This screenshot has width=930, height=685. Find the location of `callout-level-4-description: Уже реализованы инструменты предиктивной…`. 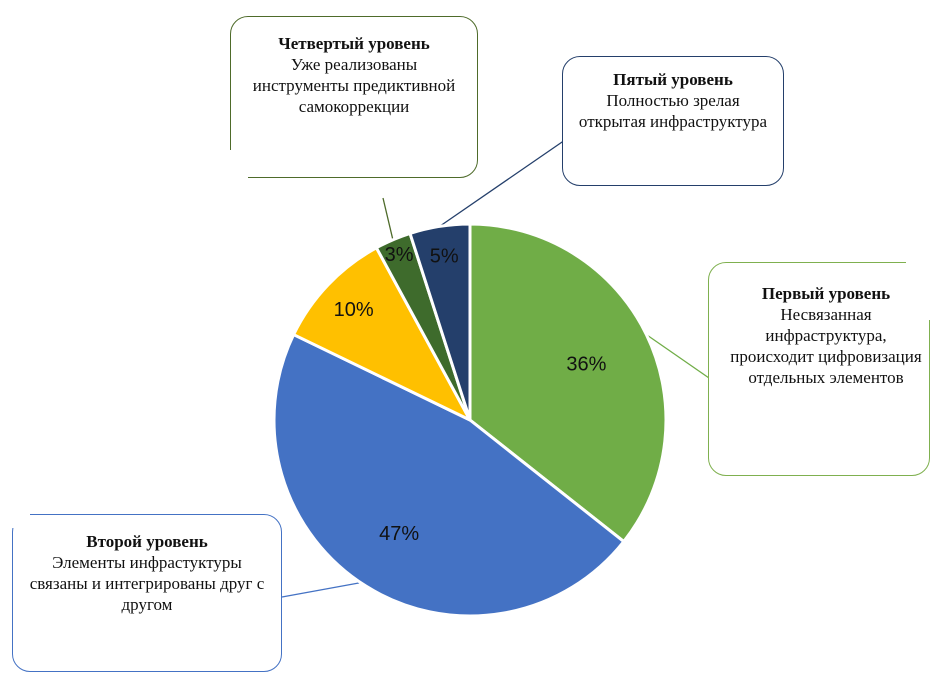

callout-level-4-description: Уже реализованы инструменты предиктивной… is located at coordinates (354, 85).